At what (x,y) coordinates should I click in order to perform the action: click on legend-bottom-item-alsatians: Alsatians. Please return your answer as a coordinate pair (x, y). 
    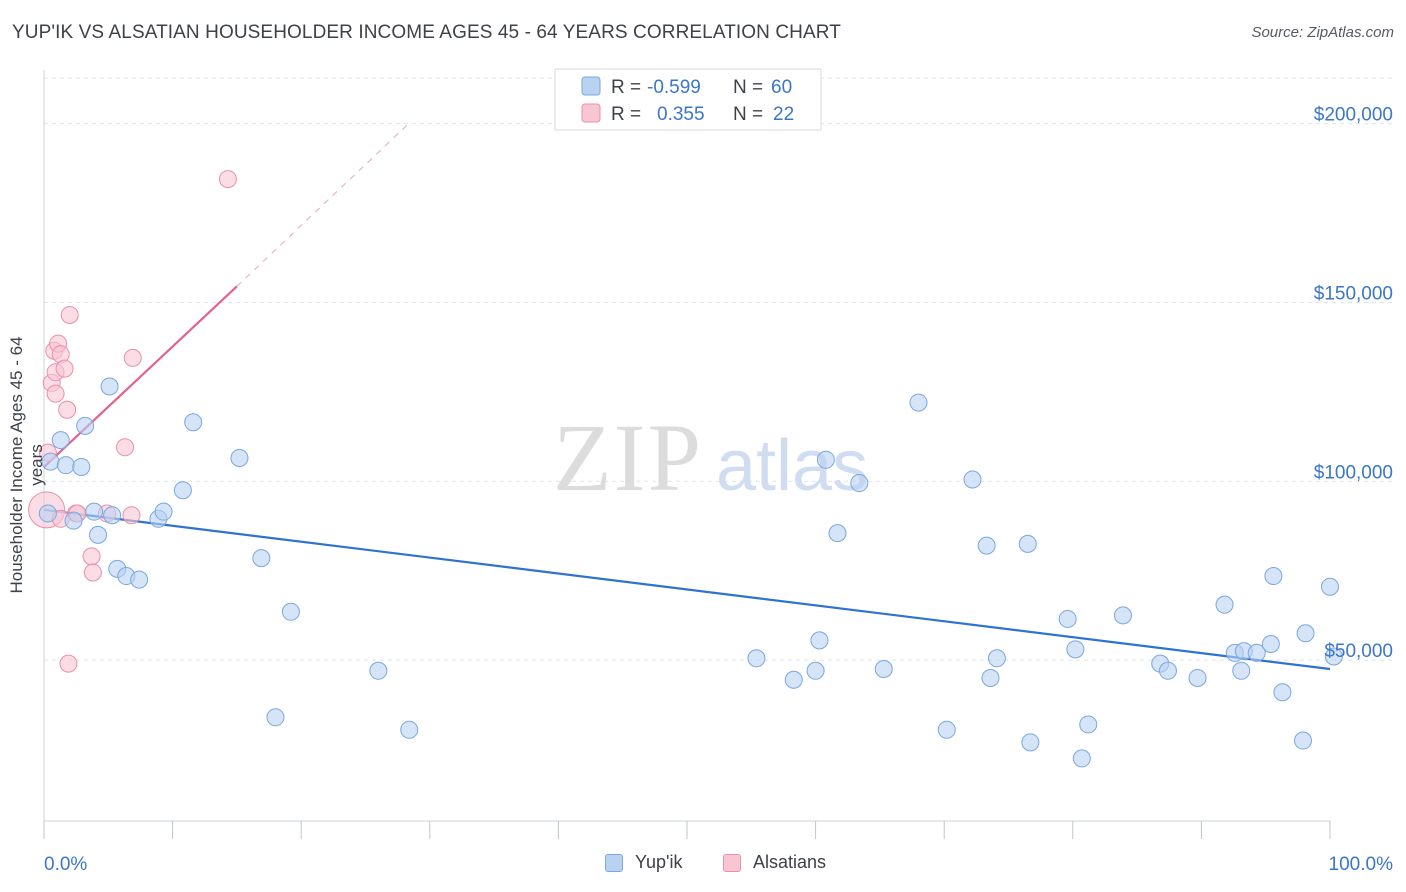
    Looking at the image, I should click on (774, 862).